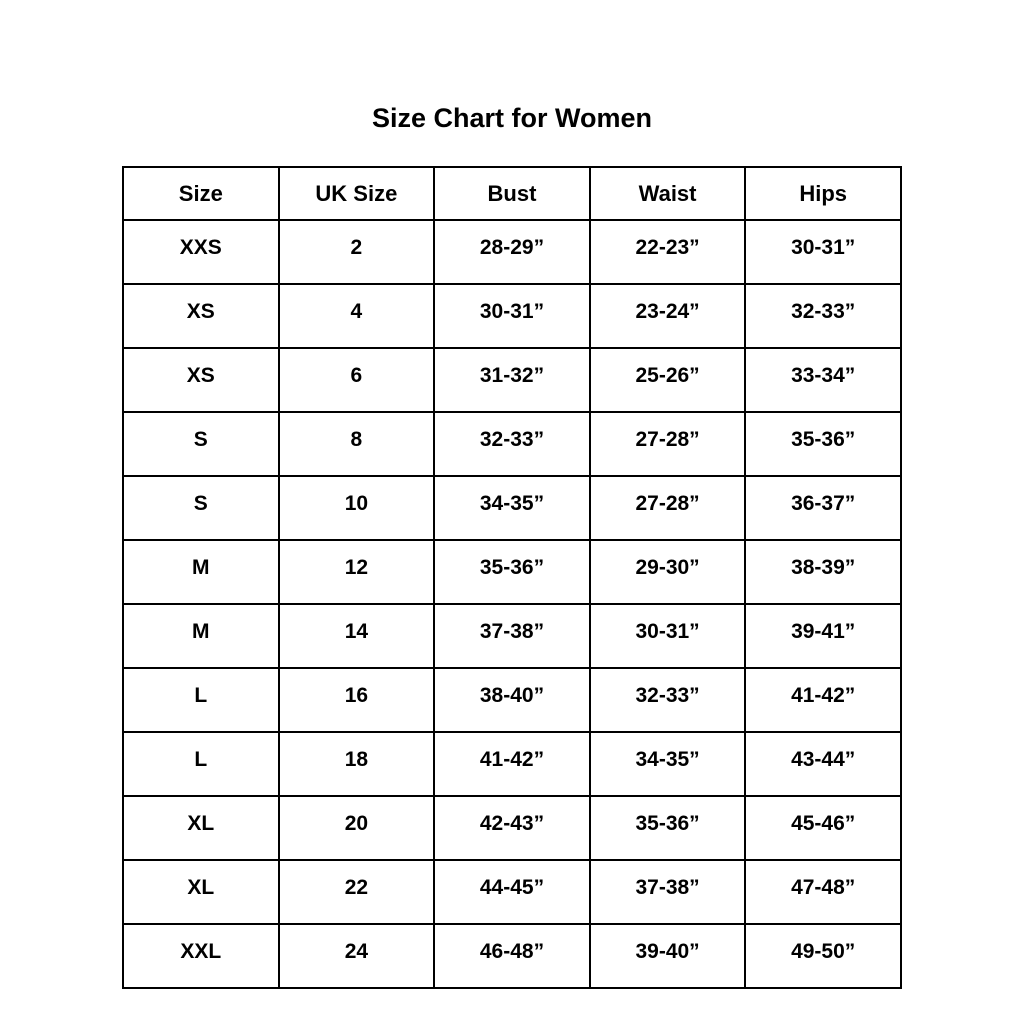  I want to click on table-cell-bust: 34-35”, so click(512, 508).